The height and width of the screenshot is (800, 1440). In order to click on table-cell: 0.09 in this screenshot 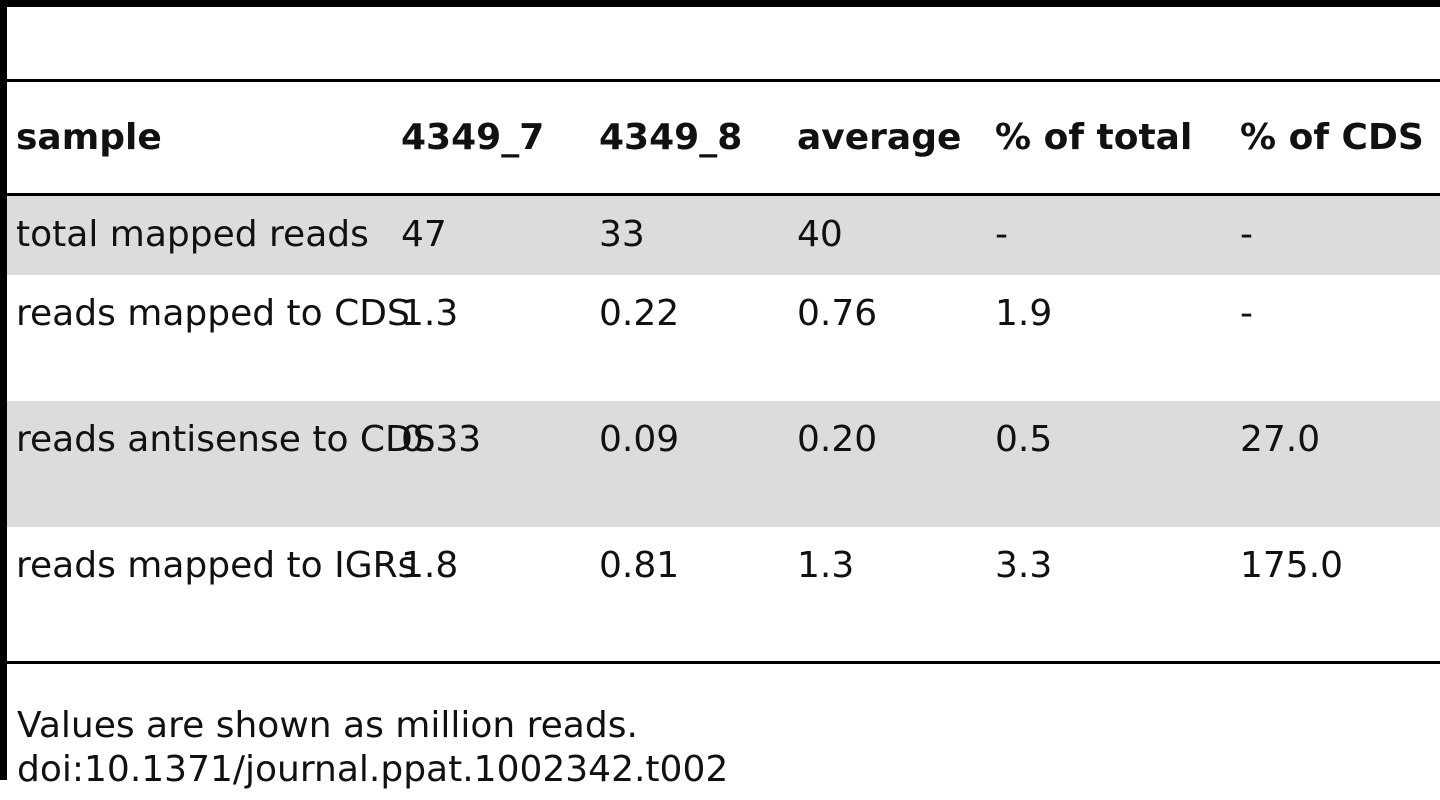, I will do `click(689, 464)`.